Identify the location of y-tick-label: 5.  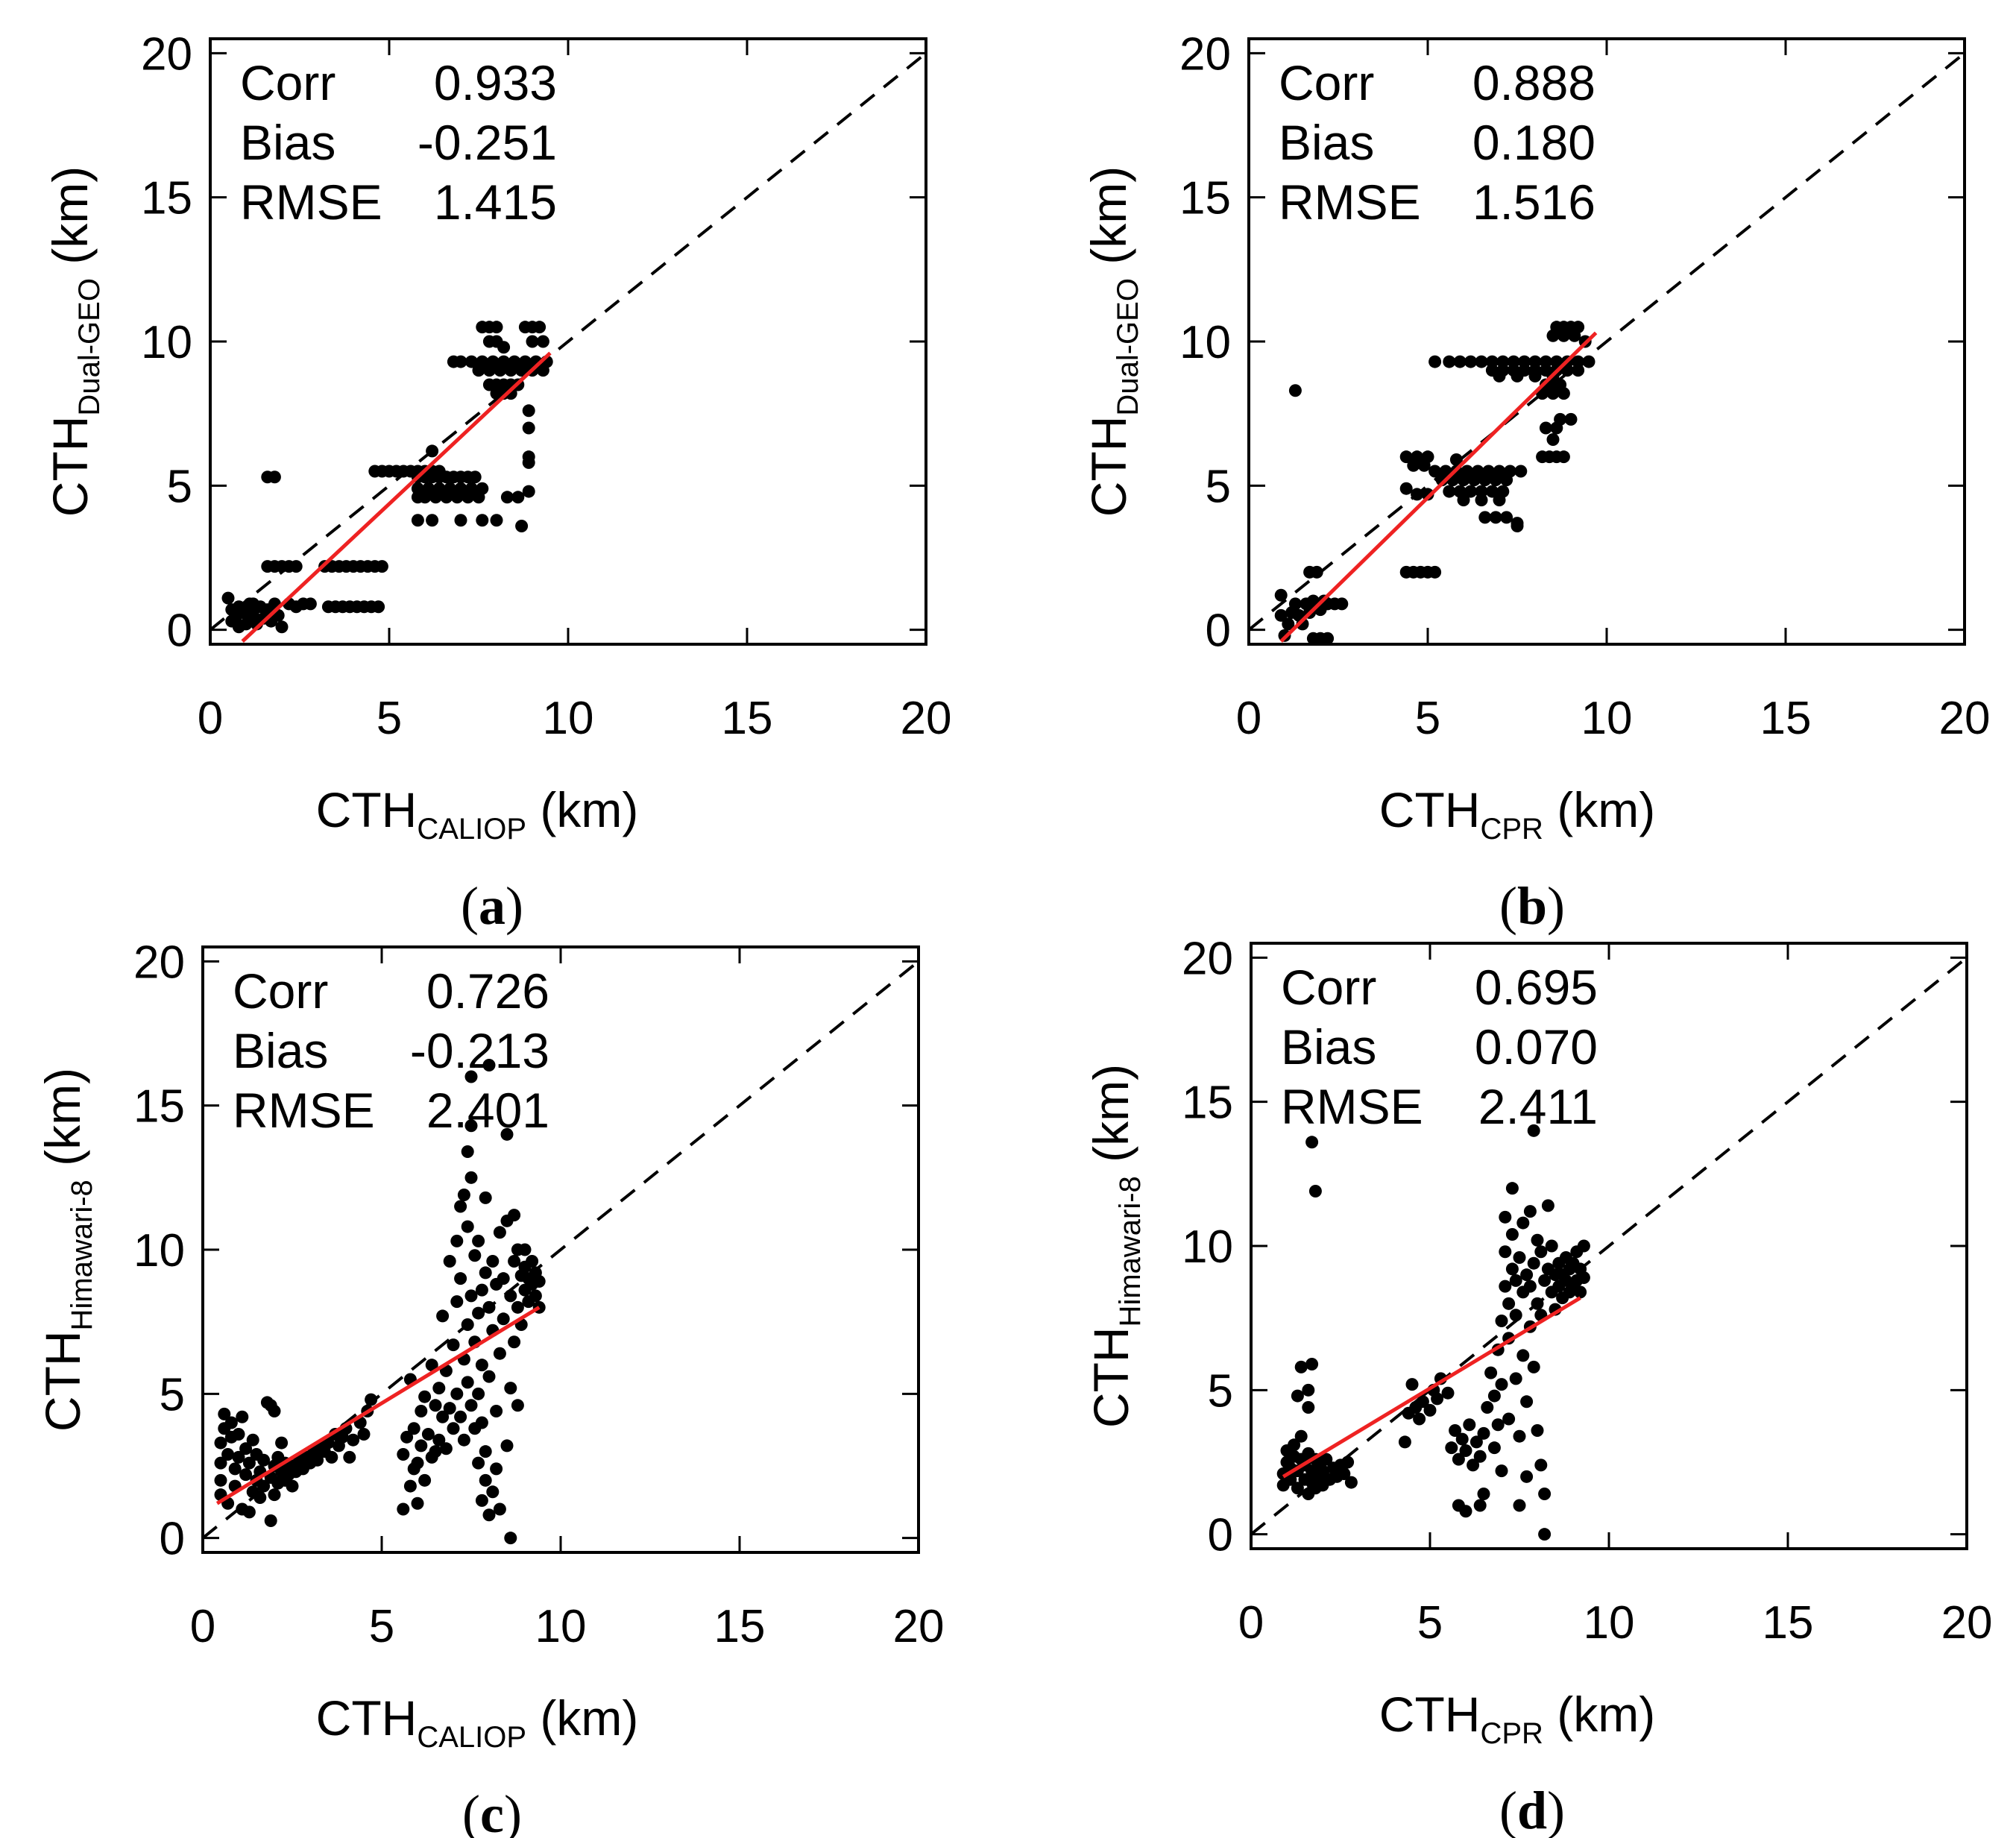
(172, 1394).